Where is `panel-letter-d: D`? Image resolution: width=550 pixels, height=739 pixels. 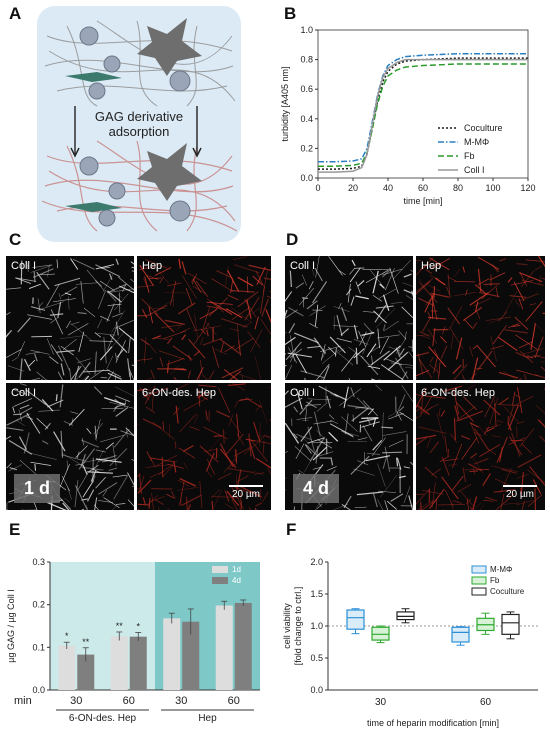
panel-letter-d: D is located at coordinates (292, 239).